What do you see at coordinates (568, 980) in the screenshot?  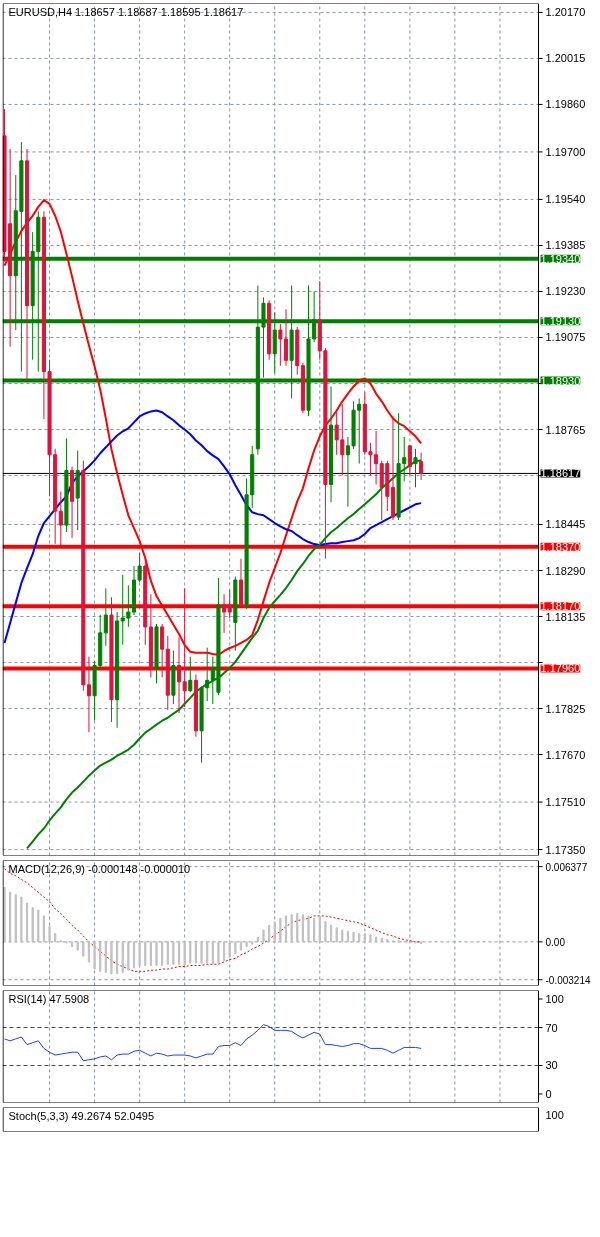 I see `y-tick-label: -0.003214` at bounding box center [568, 980].